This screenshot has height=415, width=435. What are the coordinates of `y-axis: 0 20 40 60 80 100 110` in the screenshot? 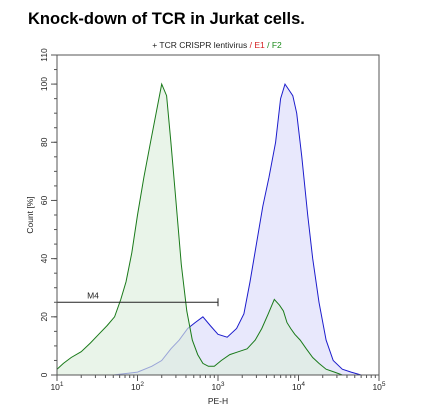 It's located at (48, 212).